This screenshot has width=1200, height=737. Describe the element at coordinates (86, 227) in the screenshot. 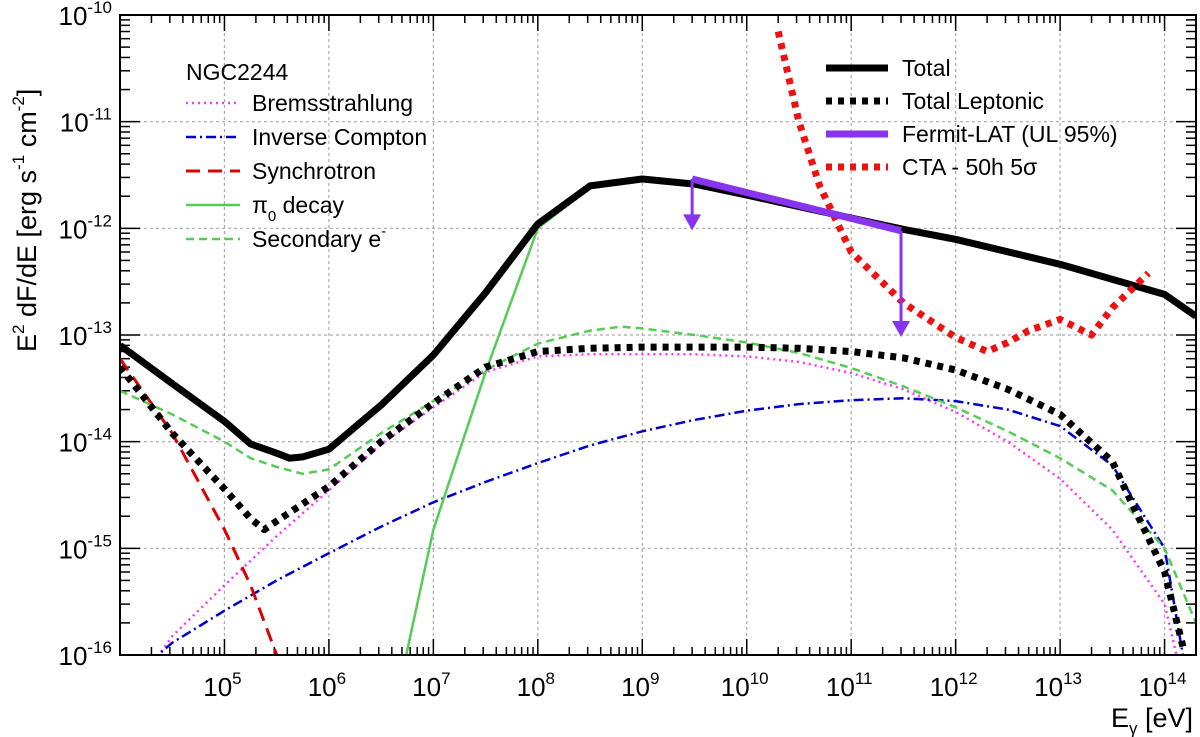

I see `y-tick-label: 10-12` at that location.